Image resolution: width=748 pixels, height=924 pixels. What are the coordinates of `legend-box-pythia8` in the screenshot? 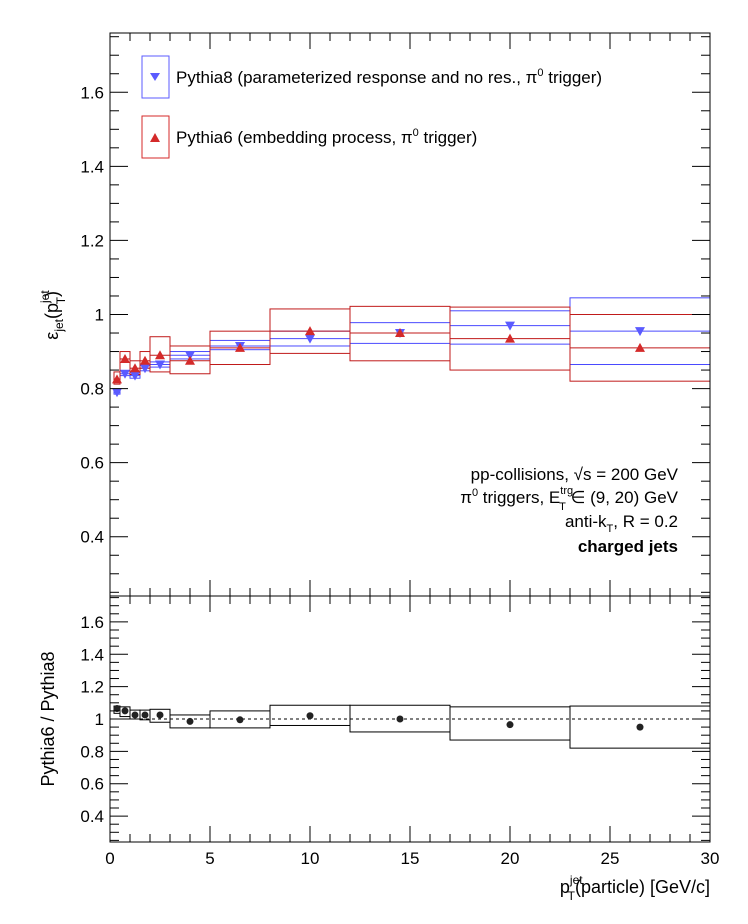 It's located at (155, 77).